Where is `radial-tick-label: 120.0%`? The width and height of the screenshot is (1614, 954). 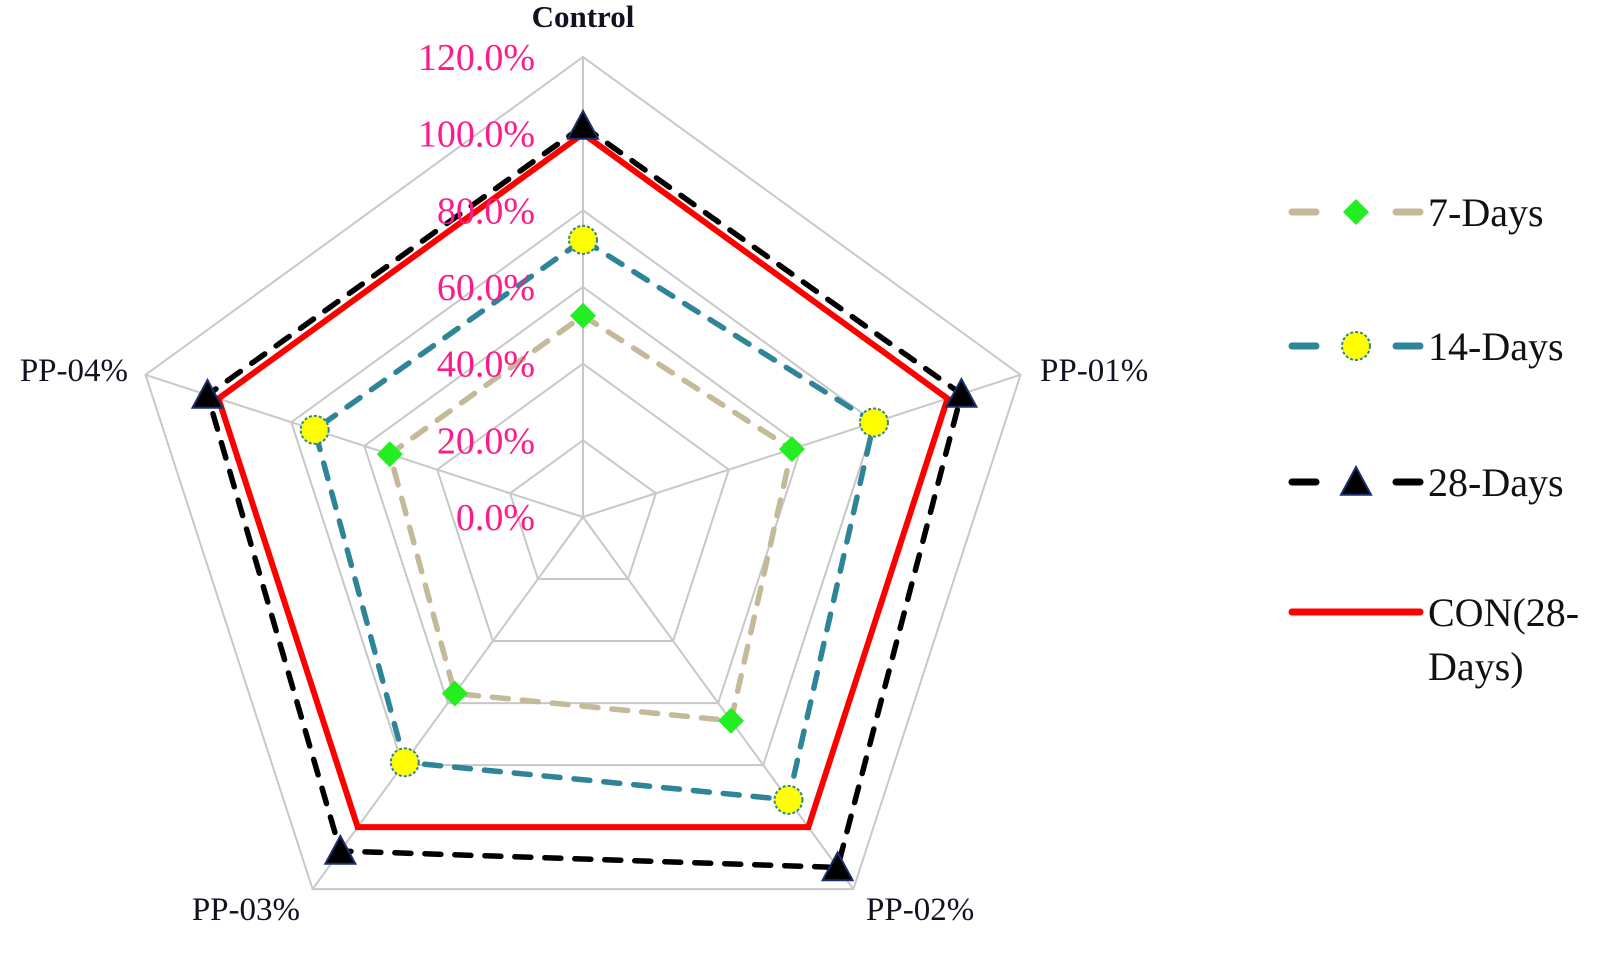 radial-tick-label: 120.0% is located at coordinates (476, 58).